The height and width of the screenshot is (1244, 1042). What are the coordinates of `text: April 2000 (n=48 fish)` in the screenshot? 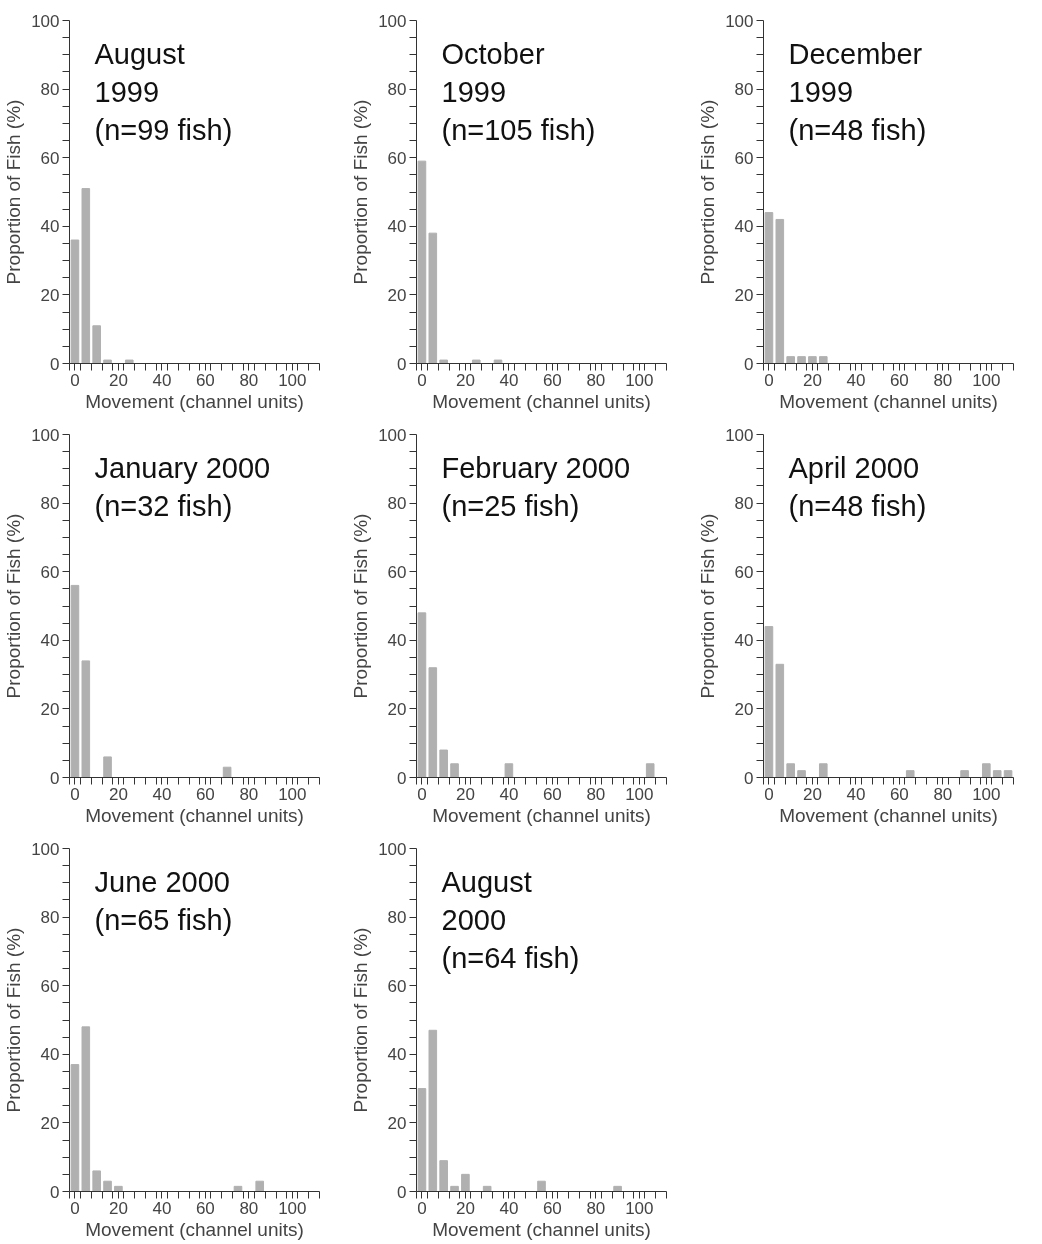 It's located at (857, 487).